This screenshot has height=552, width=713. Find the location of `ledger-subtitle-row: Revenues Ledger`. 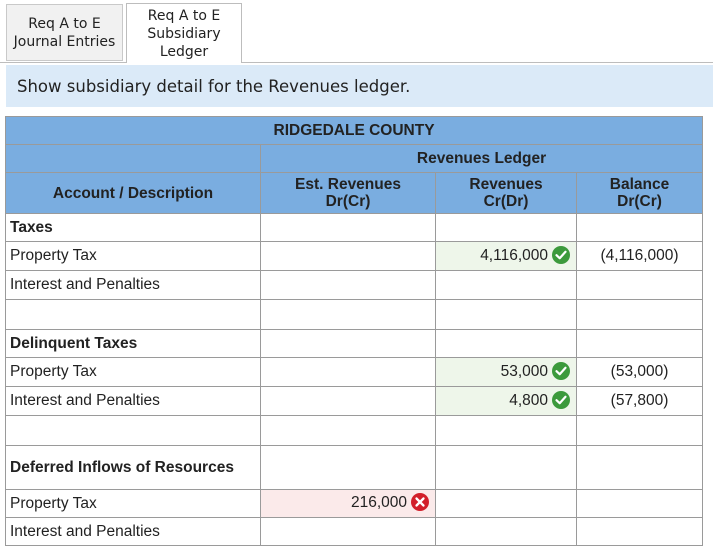

ledger-subtitle-row: Revenues Ledger is located at coordinates (354, 158).